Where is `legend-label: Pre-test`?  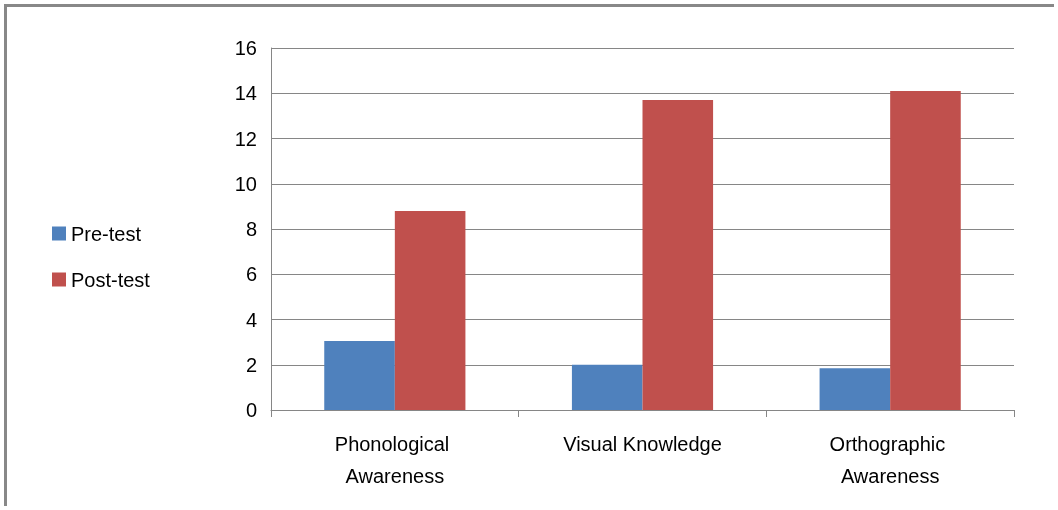 legend-label: Pre-test is located at coordinates (106, 233).